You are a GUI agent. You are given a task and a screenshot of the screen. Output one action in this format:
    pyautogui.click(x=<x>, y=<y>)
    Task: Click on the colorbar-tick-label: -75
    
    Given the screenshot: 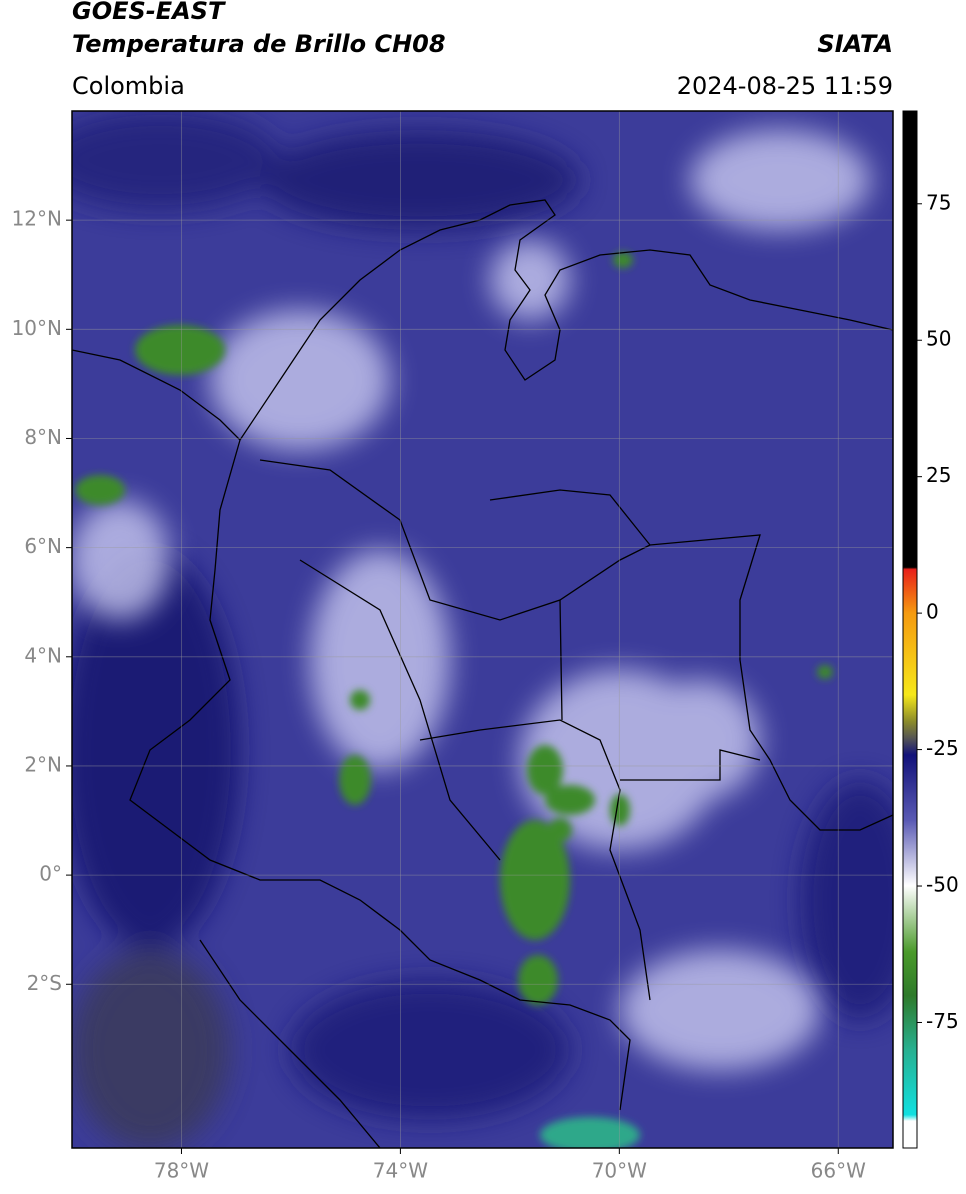 What is the action you would take?
    pyautogui.click(x=942, y=1021)
    